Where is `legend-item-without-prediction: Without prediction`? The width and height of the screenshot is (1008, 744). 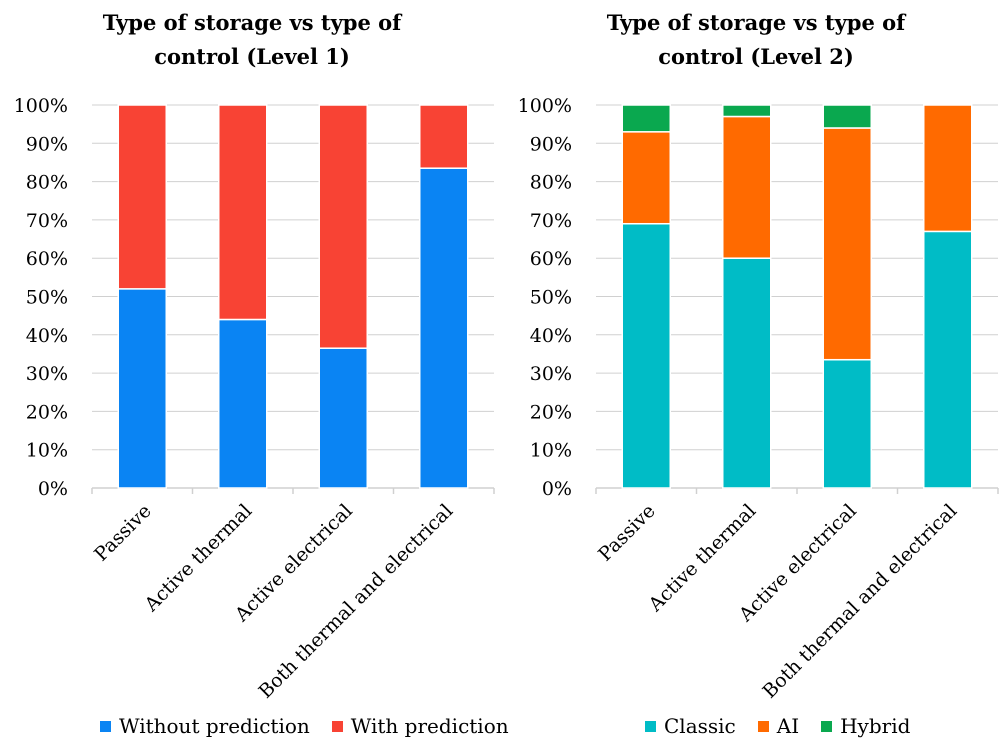
legend-item-without-prediction: Without prediction is located at coordinates (205, 726).